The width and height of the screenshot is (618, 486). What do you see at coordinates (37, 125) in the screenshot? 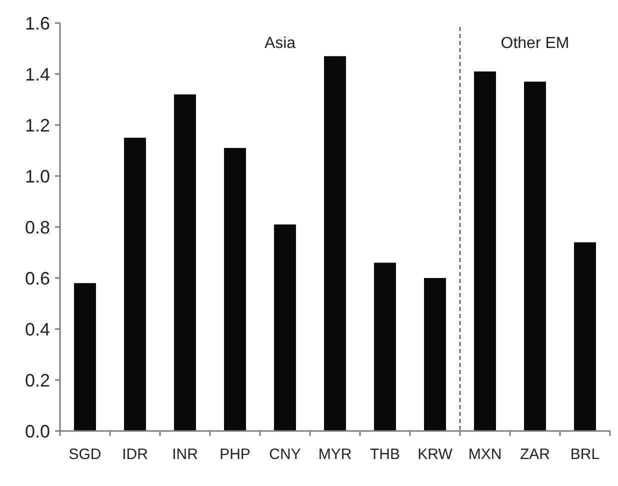
I see `y-tick-label: 1.2` at bounding box center [37, 125].